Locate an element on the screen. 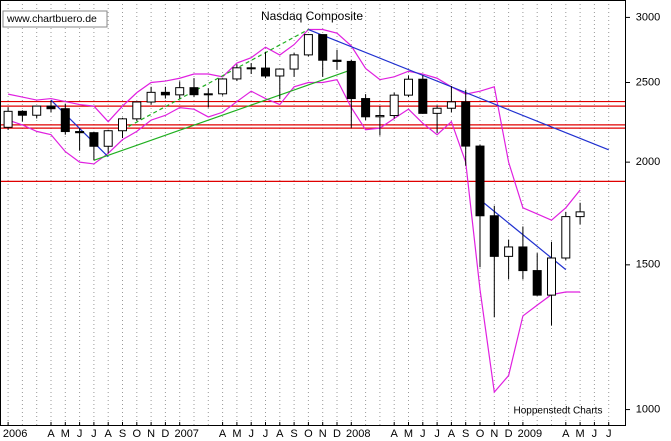 Image resolution: width=671 pixels, height=441 pixels. source-box is located at coordinates (55, 19).